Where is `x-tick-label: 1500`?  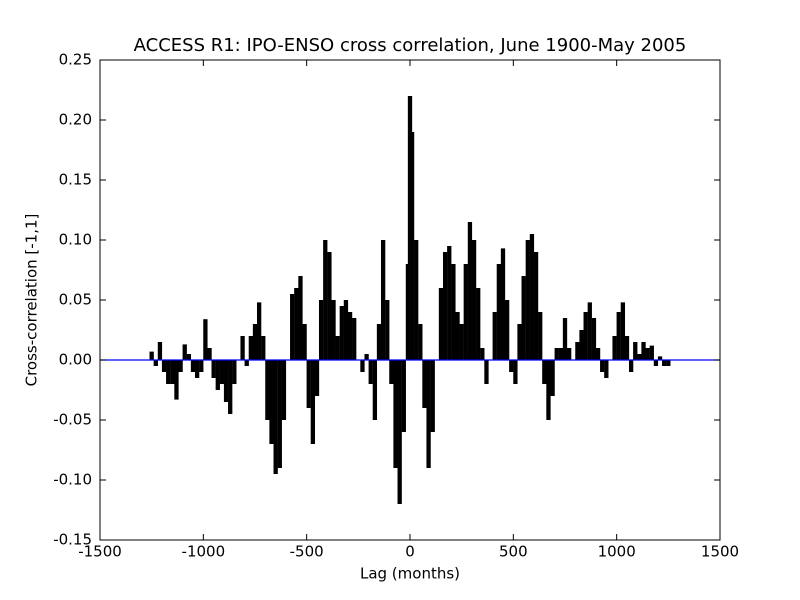 x-tick-label: 1500 is located at coordinates (720, 552).